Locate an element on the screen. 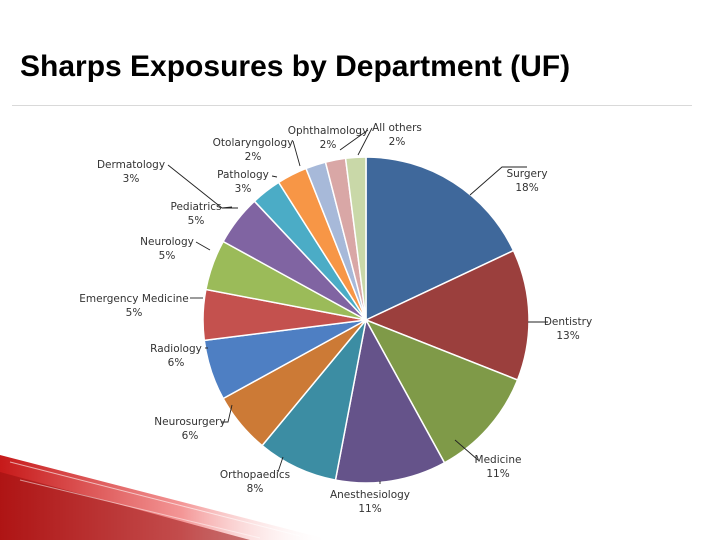 This screenshot has width=720, height=540. corner-ribbon is located at coordinates (165, 497).